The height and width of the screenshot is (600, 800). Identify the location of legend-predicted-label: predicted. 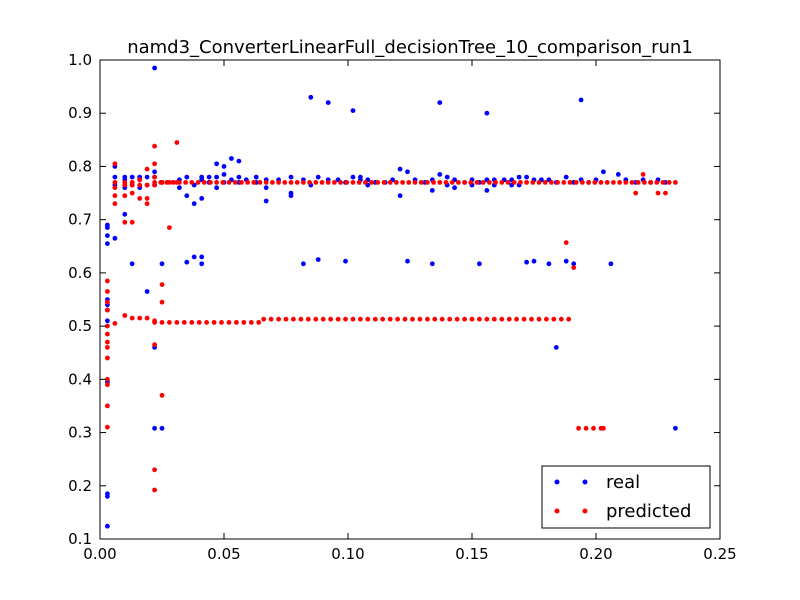
(648, 511).